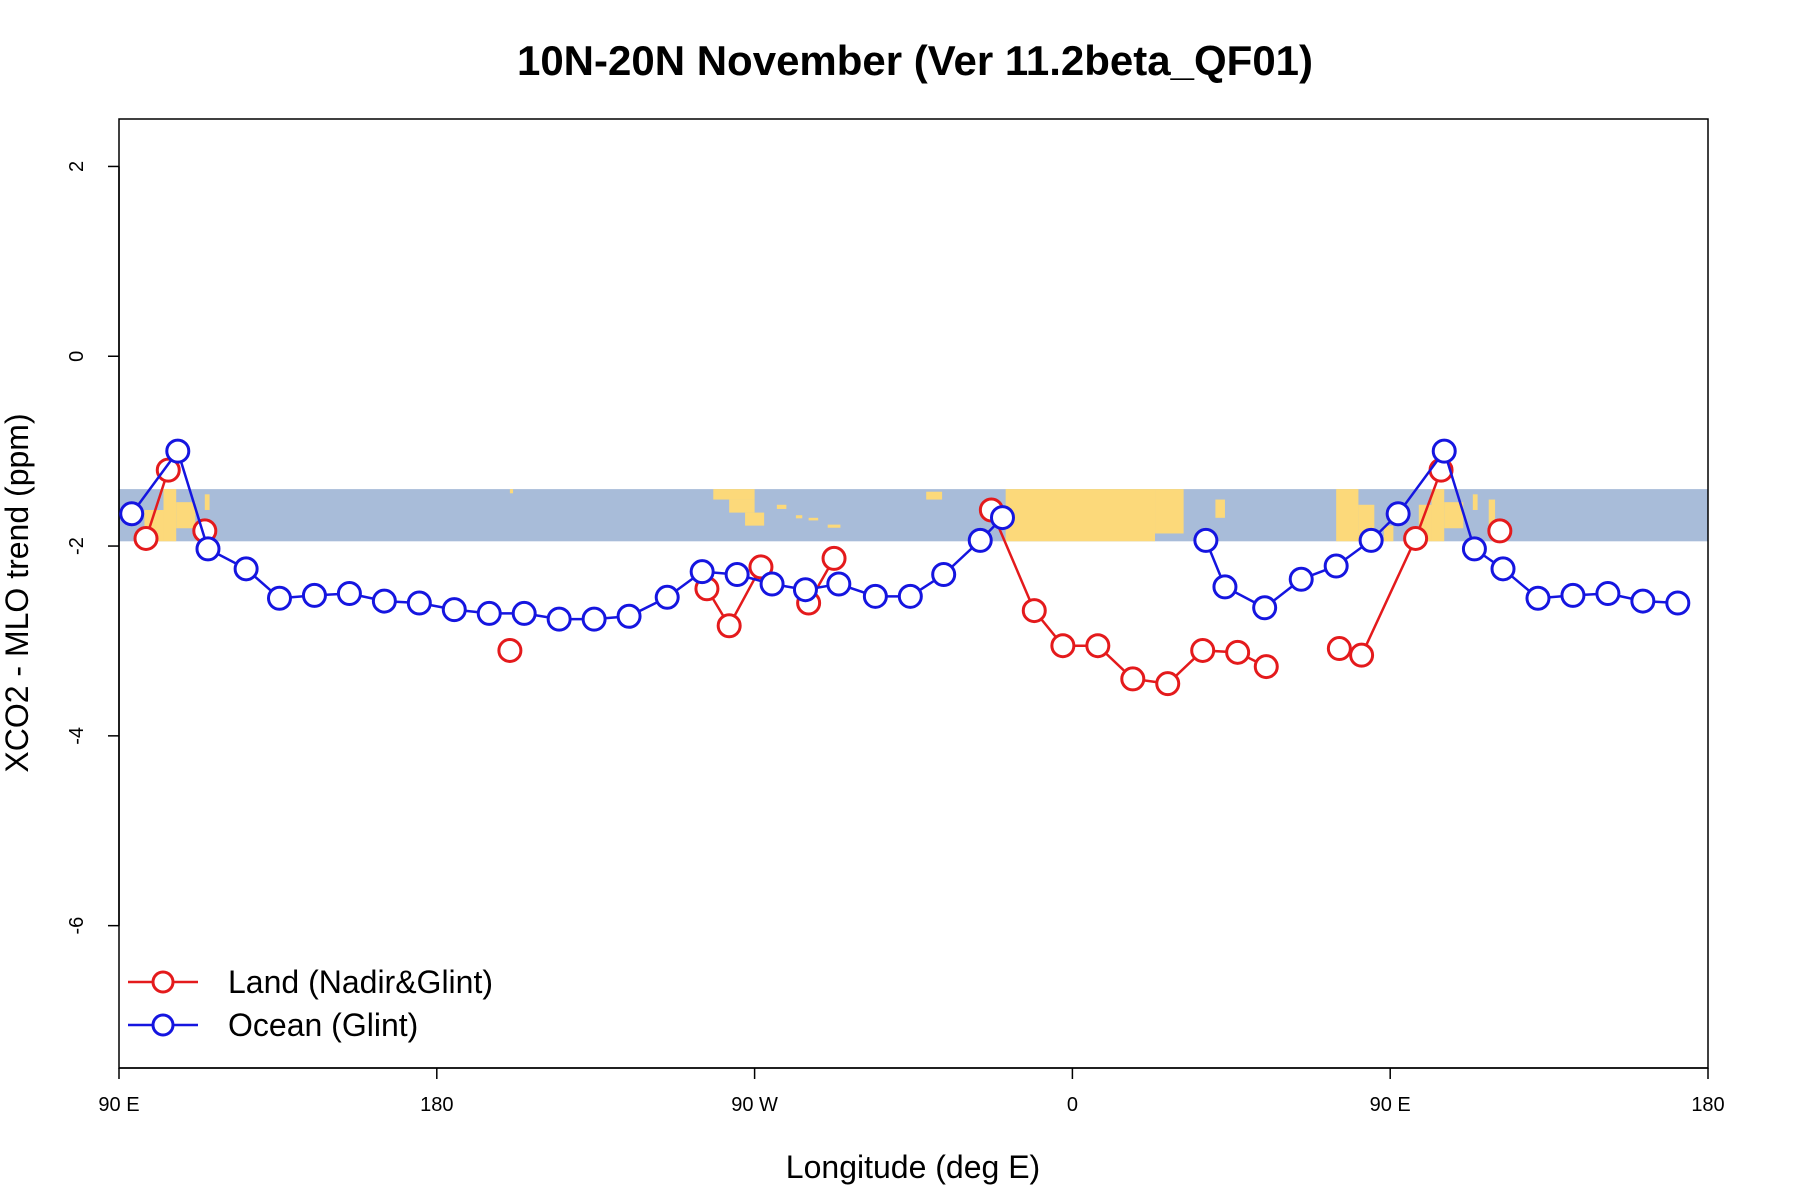 Image resolution: width=1800 pixels, height=1200 pixels. Describe the element at coordinates (17, 592) in the screenshot. I see `y-axis-label: XCO2 - MLO trend (ppm)` at that location.